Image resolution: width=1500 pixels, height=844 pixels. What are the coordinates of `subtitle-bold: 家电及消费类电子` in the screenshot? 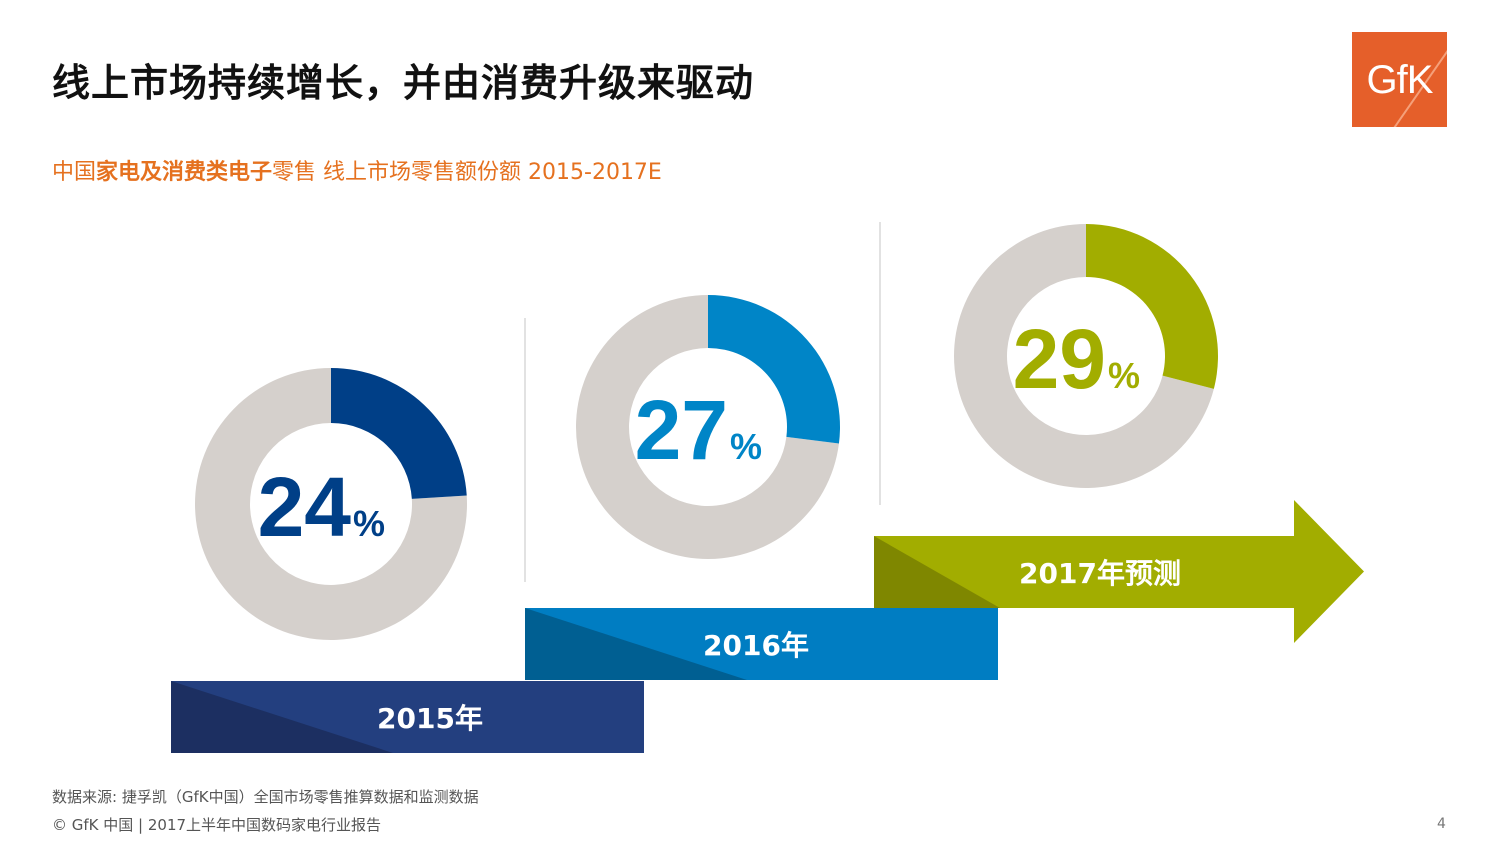 It's located at (184, 172).